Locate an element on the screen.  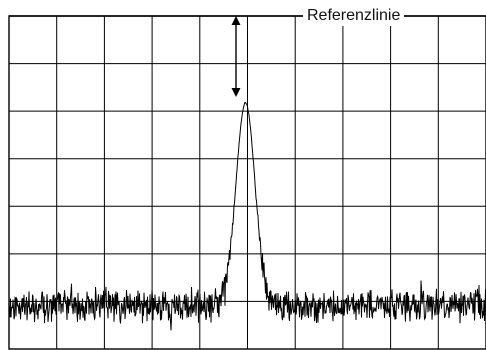
arrow-head-down-icon is located at coordinates (236, 92).